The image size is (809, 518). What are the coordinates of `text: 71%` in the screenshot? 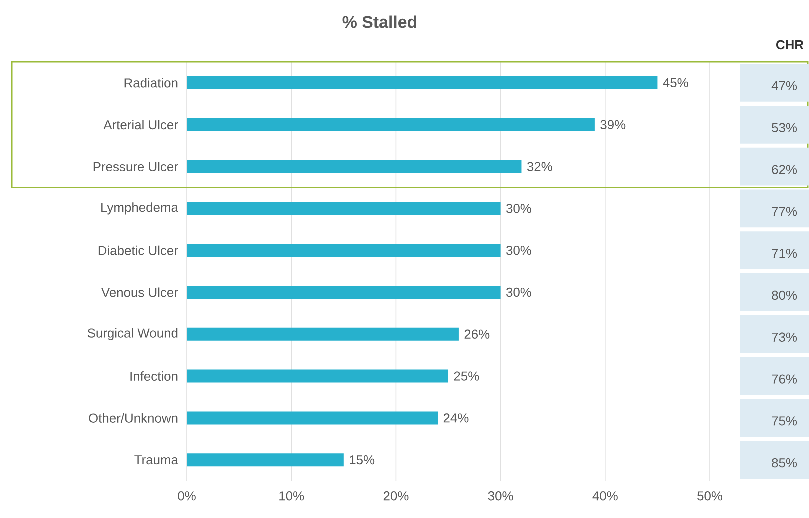 It's located at (785, 253).